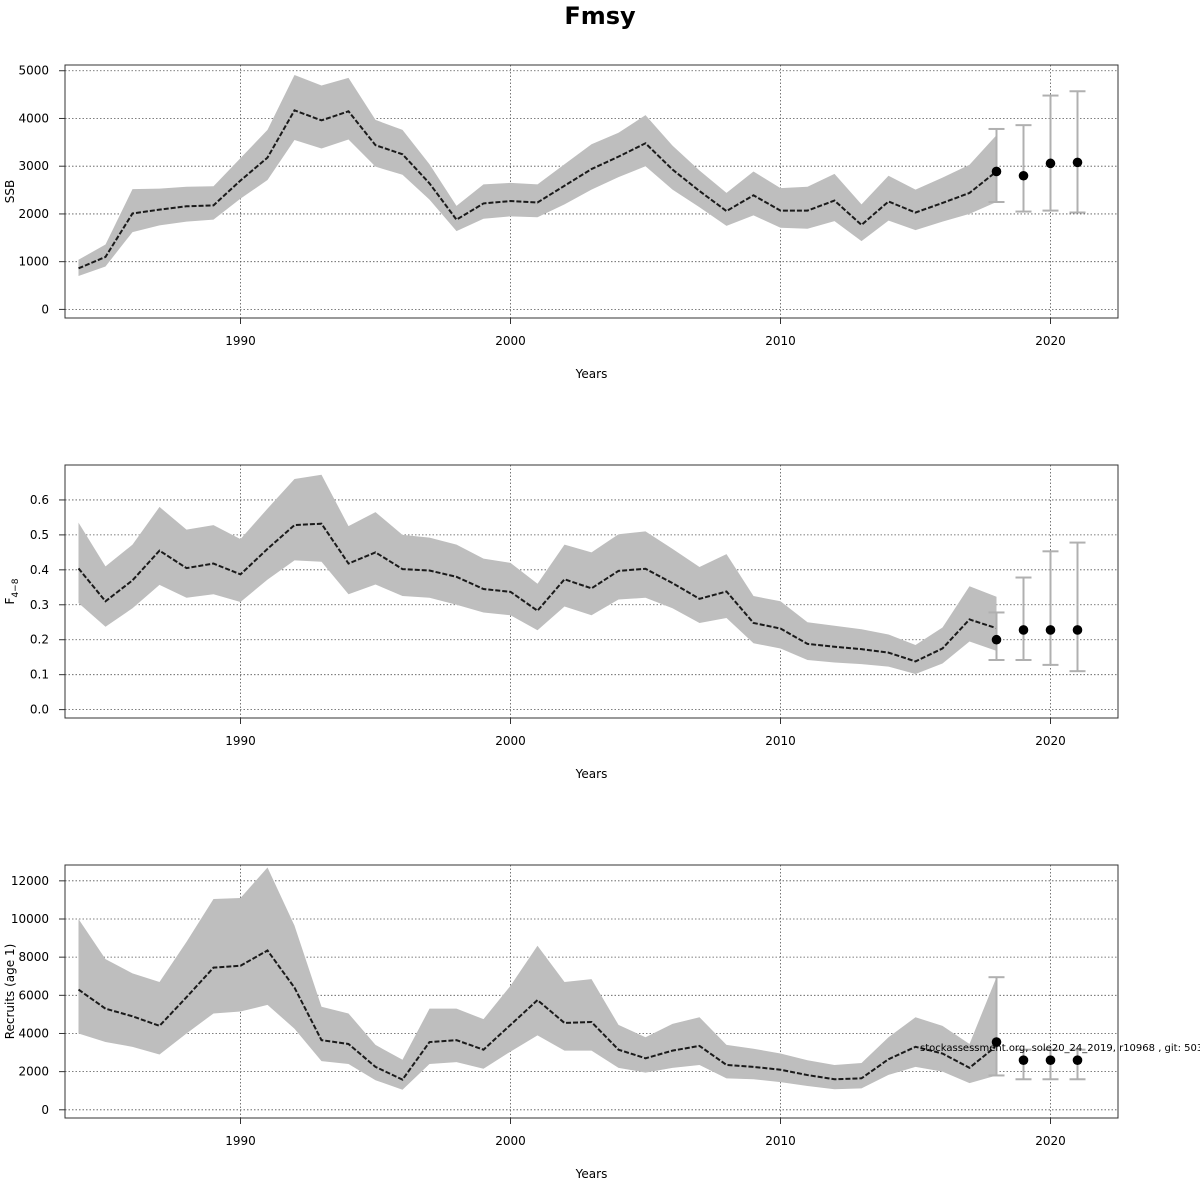  Describe the element at coordinates (30, 881) in the screenshot. I see `y-tick-label: 12000` at that location.